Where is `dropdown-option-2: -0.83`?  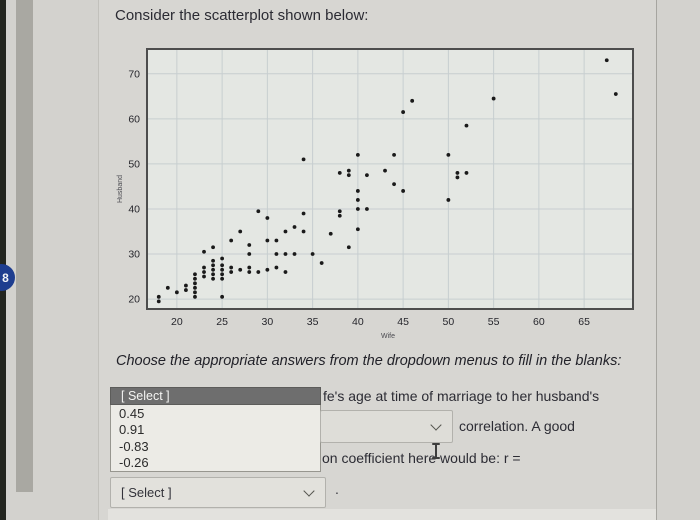 dropdown-option-2: -0.83 is located at coordinates (134, 446).